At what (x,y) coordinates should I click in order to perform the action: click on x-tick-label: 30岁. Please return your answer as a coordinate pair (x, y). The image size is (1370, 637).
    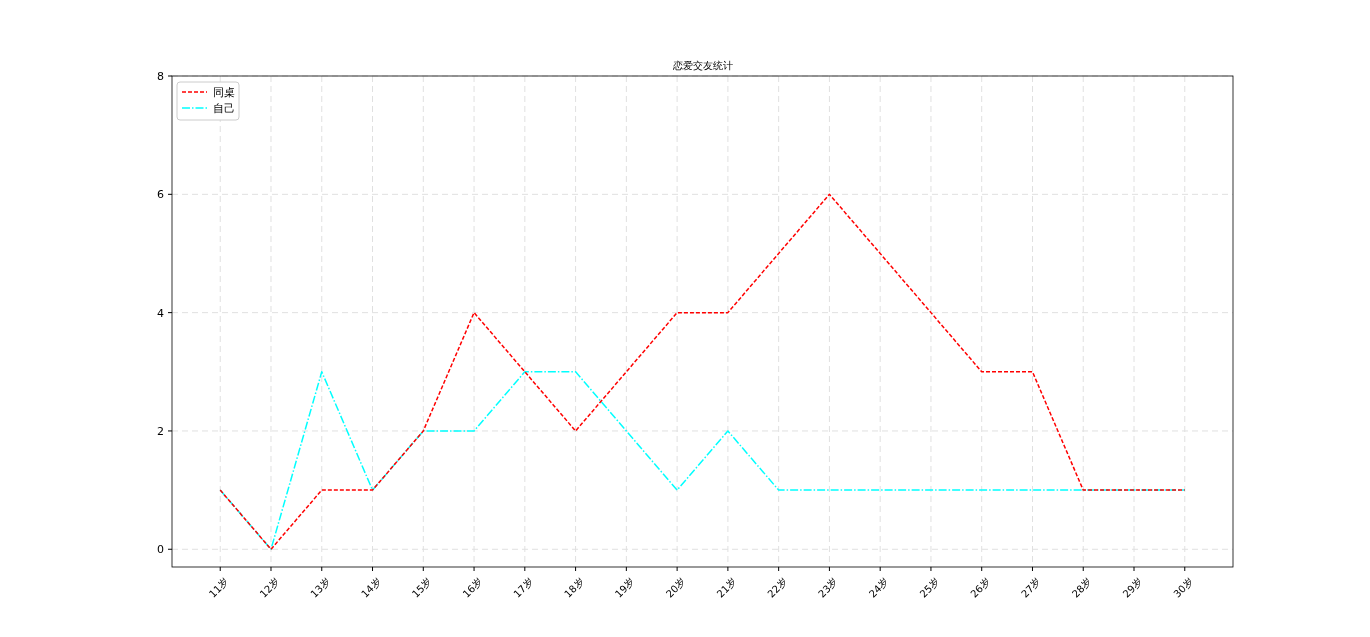
    Looking at the image, I should click on (1183, 587).